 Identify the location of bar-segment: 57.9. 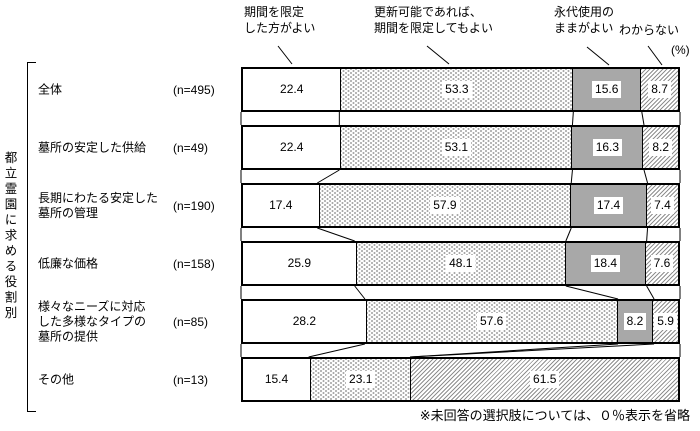
(444, 205).